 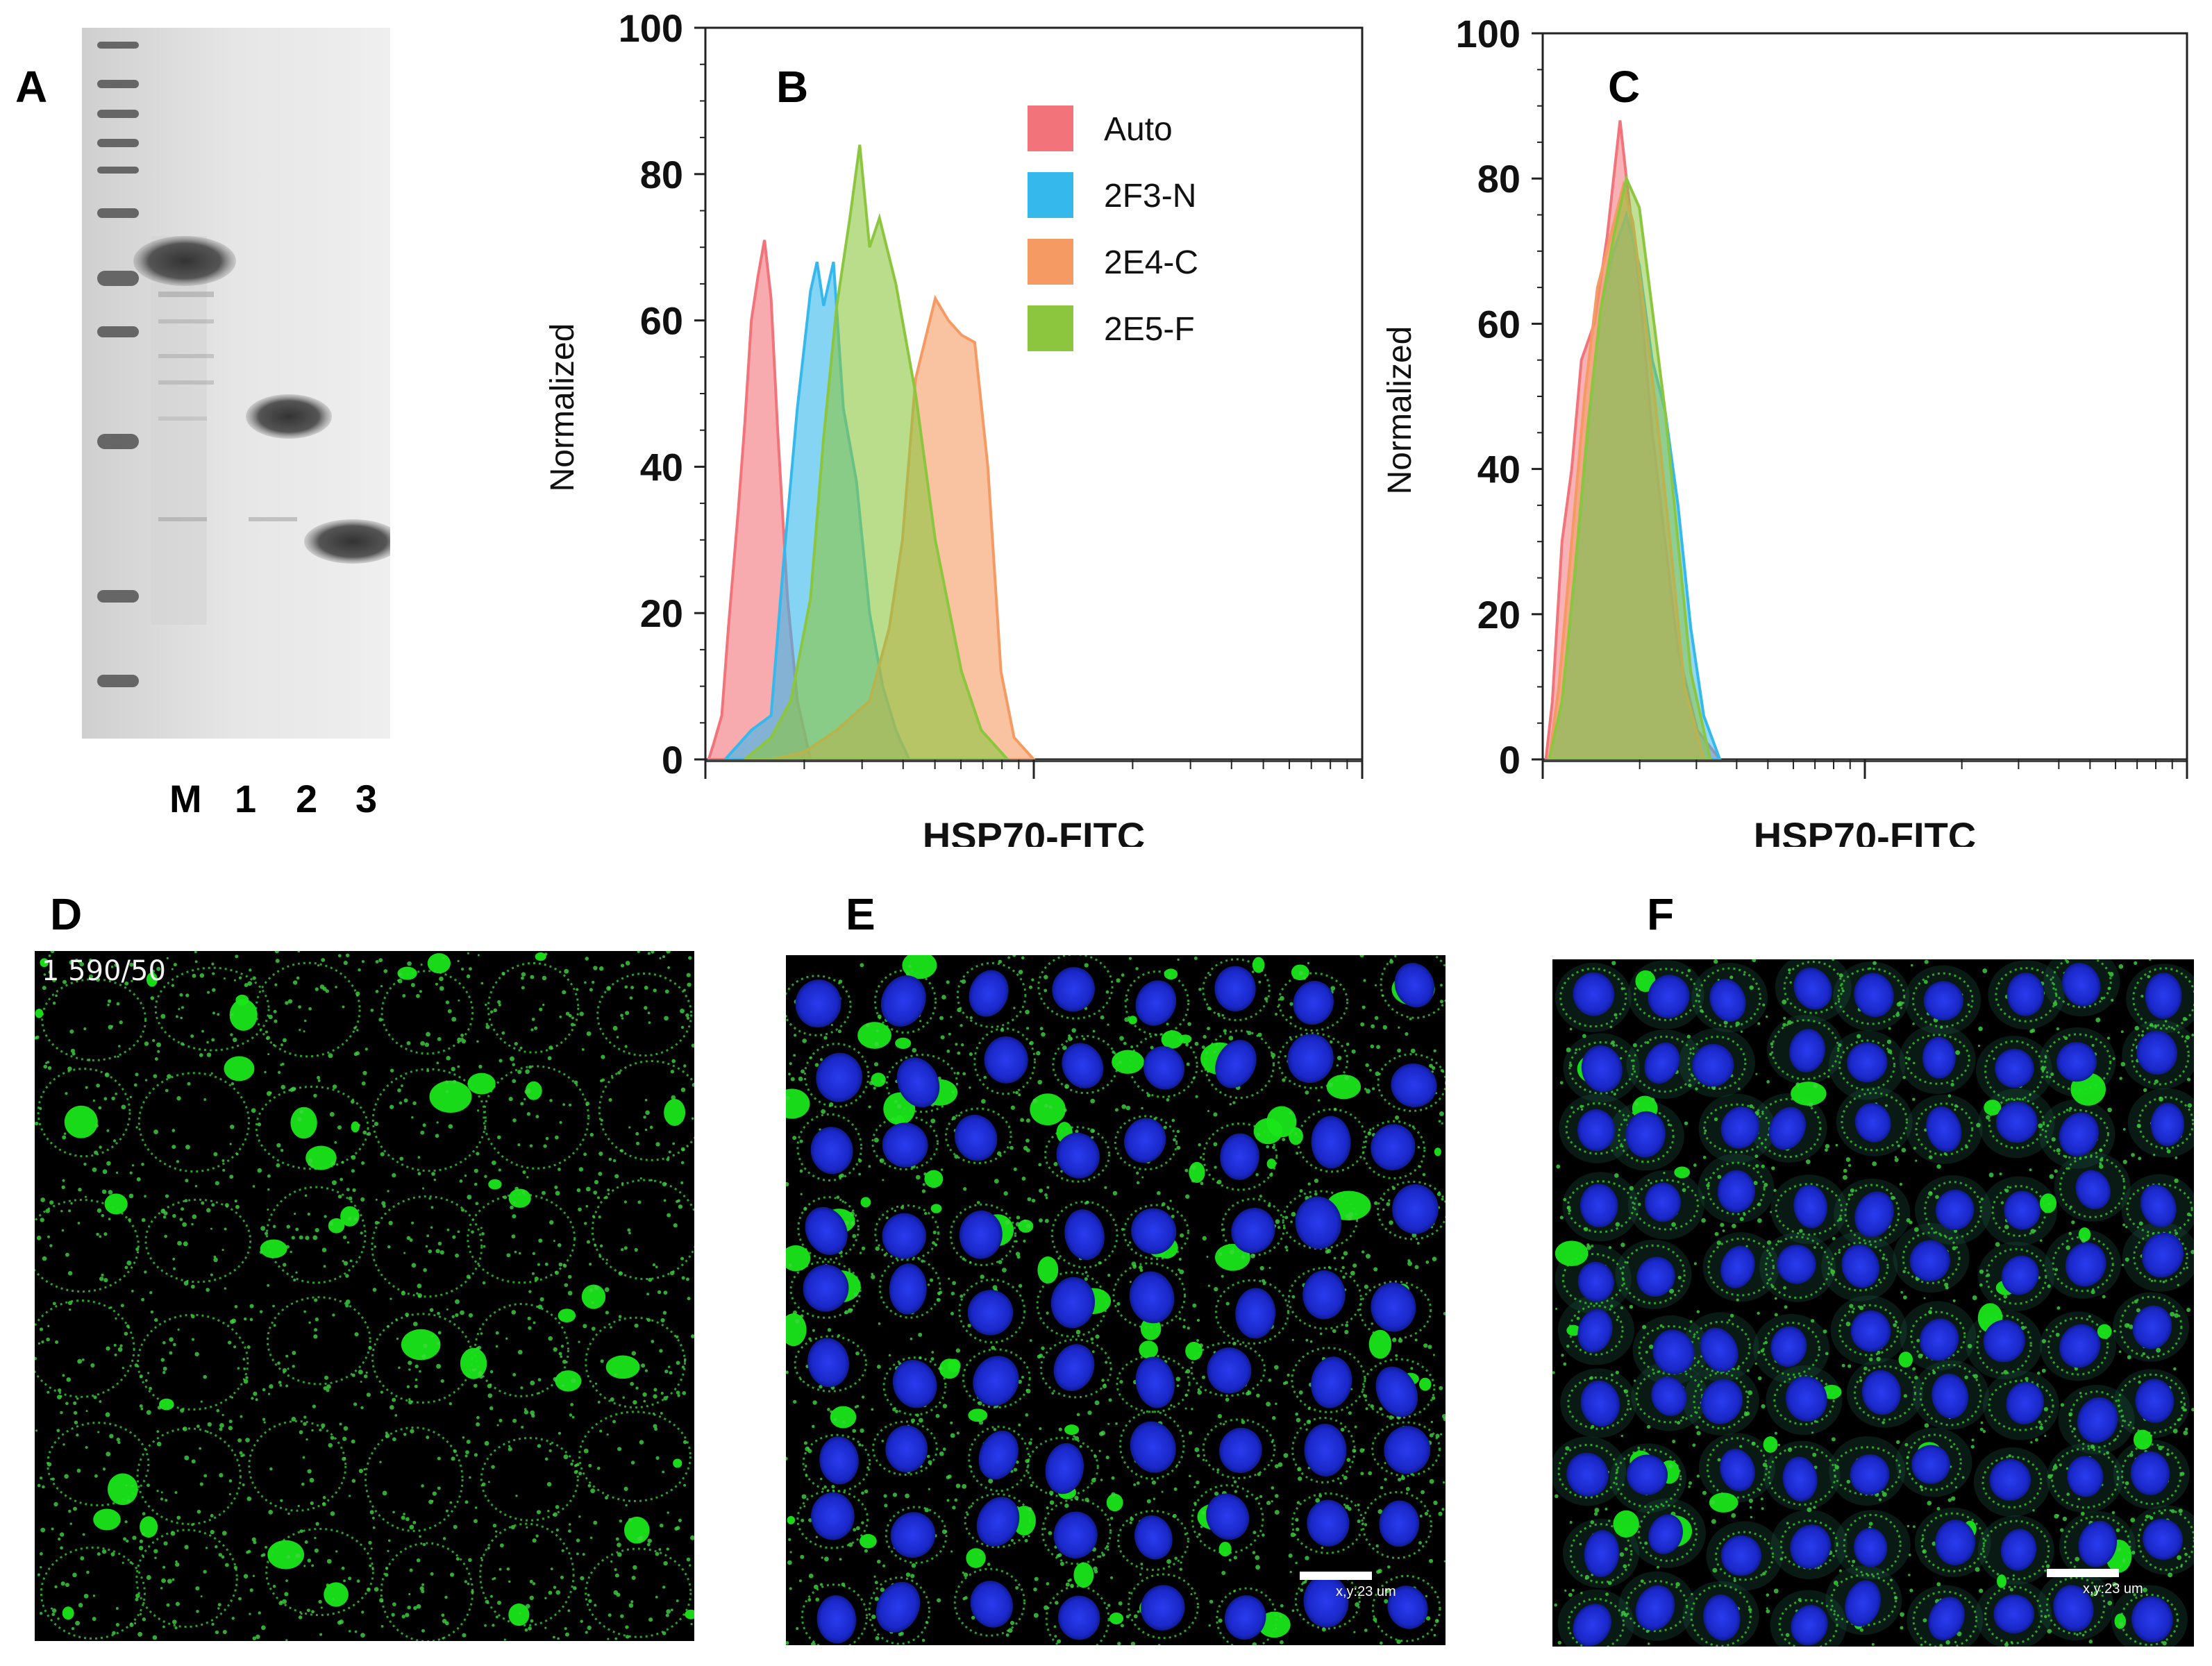 What do you see at coordinates (1336, 1576) in the screenshot?
I see `scale-bar-e` at bounding box center [1336, 1576].